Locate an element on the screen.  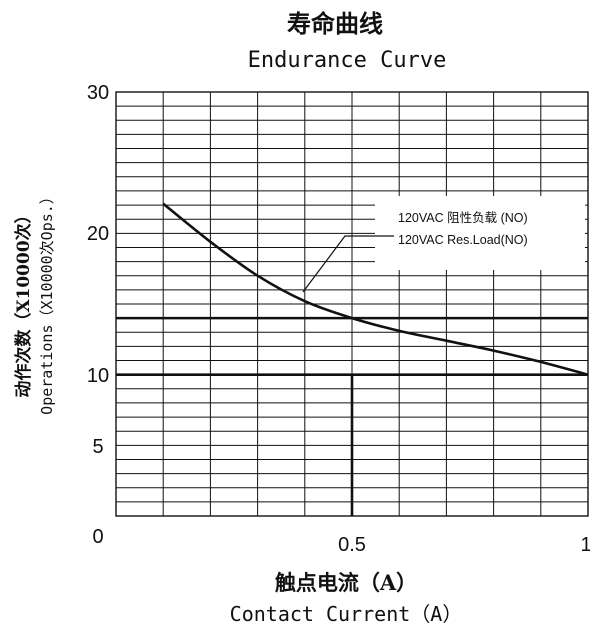
chart-title: 寿命曲线 is located at coordinates (335, 23).